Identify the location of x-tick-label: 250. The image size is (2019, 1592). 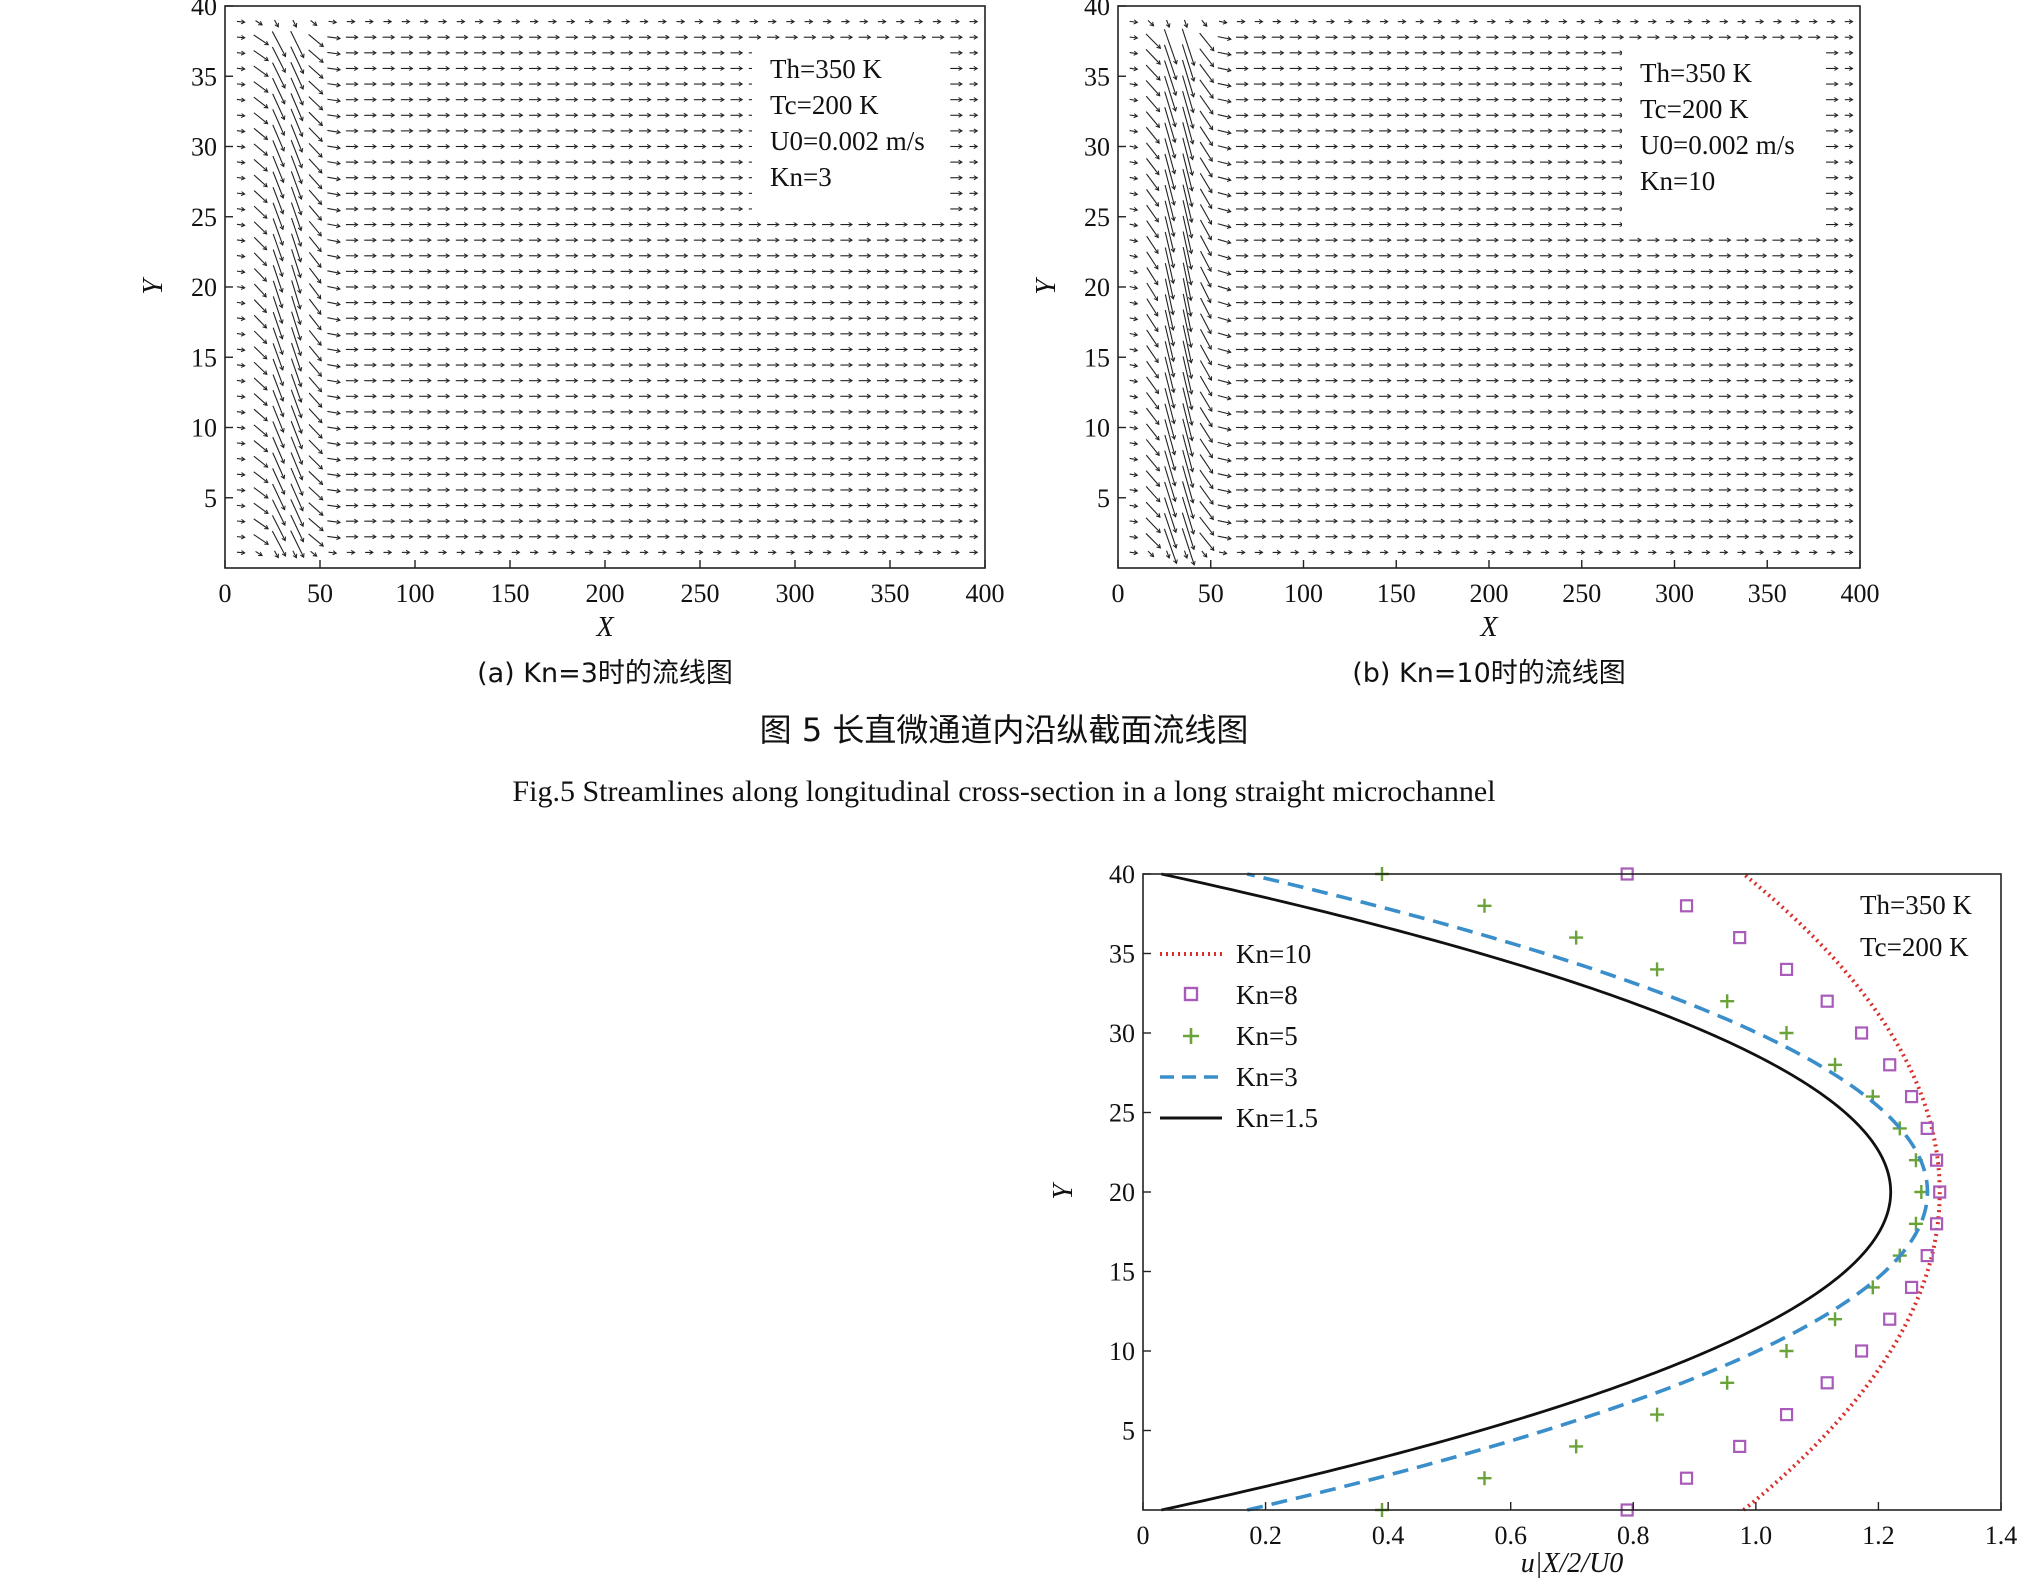
(700, 593).